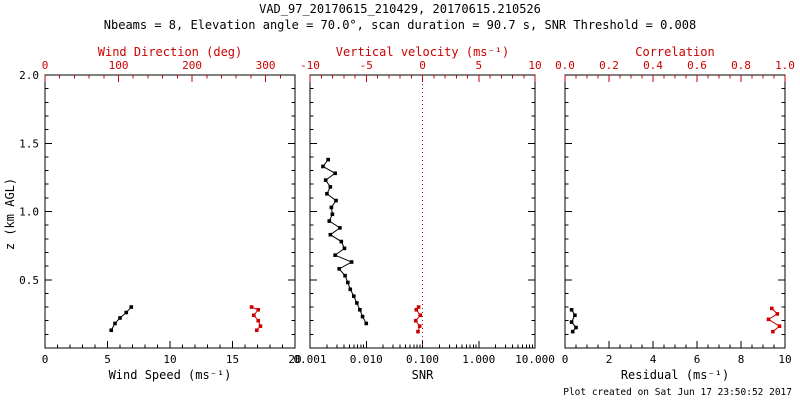 Image resolution: width=800 pixels, height=400 pixels. I want to click on svg-text: 0.6, so click(697, 65).